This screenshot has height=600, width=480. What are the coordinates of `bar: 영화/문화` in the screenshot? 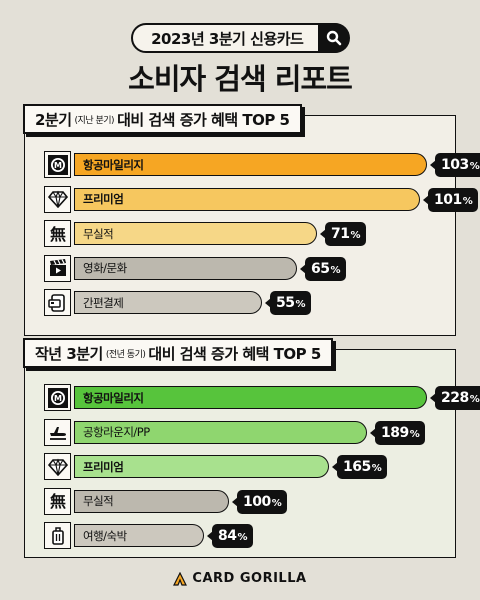 It's located at (185, 268).